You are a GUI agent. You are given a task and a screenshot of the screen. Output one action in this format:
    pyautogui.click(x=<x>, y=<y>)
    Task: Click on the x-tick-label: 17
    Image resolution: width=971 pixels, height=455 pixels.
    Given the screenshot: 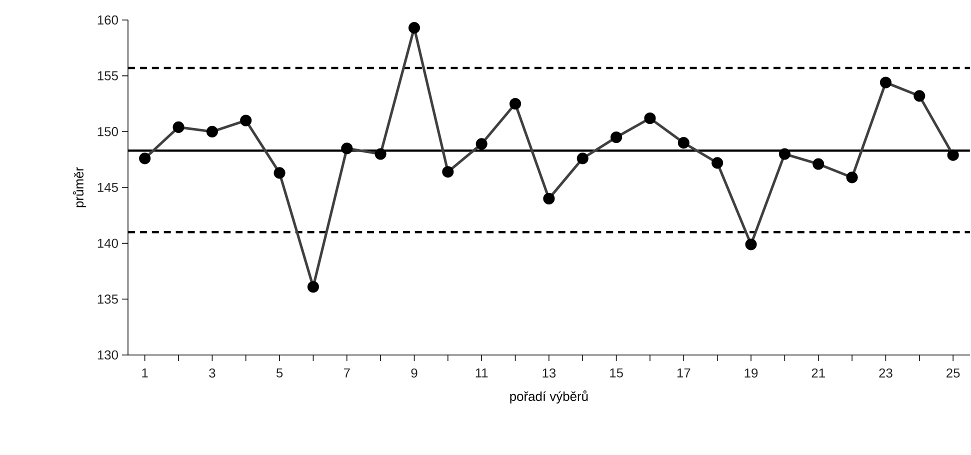 What is the action you would take?
    pyautogui.click(x=683, y=373)
    